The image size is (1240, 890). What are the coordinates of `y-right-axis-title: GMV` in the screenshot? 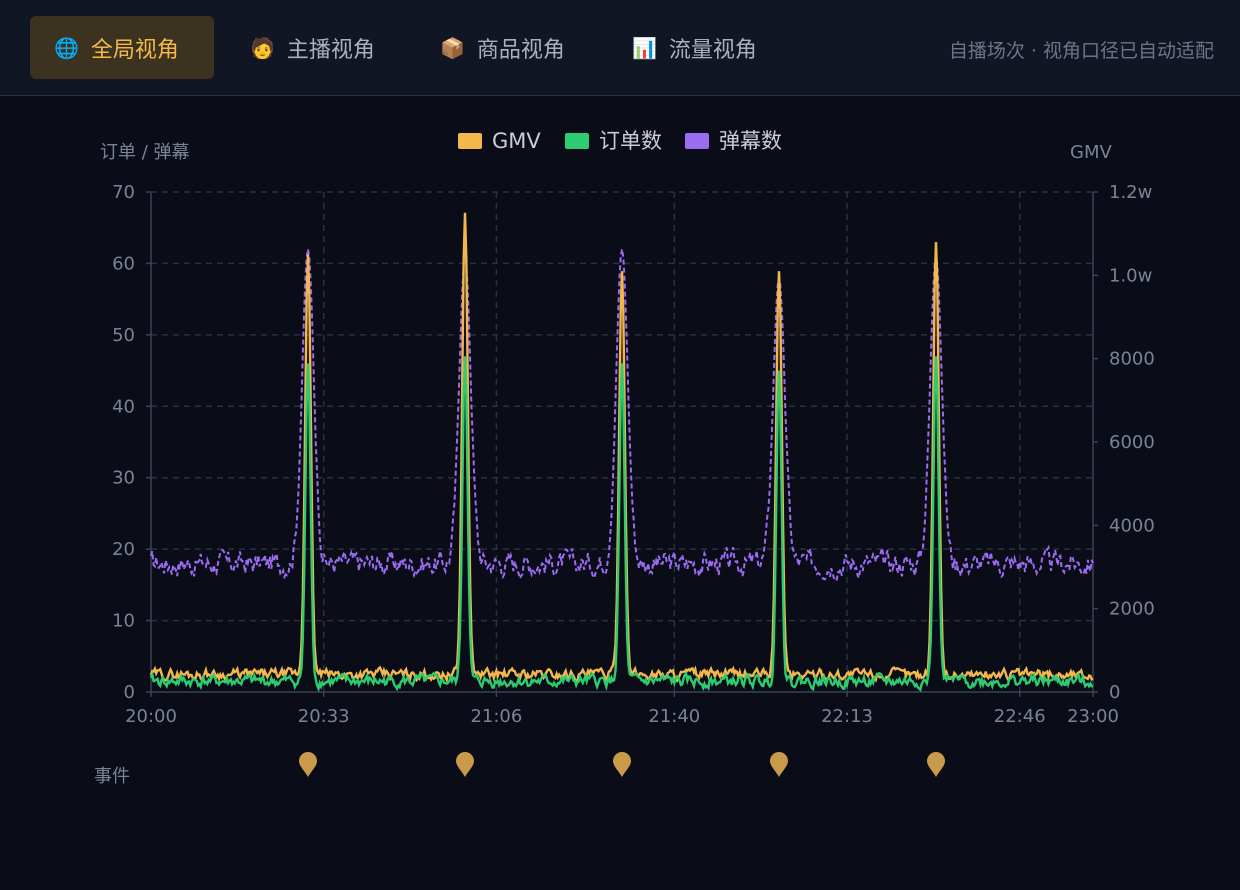 It's located at (1091, 152).